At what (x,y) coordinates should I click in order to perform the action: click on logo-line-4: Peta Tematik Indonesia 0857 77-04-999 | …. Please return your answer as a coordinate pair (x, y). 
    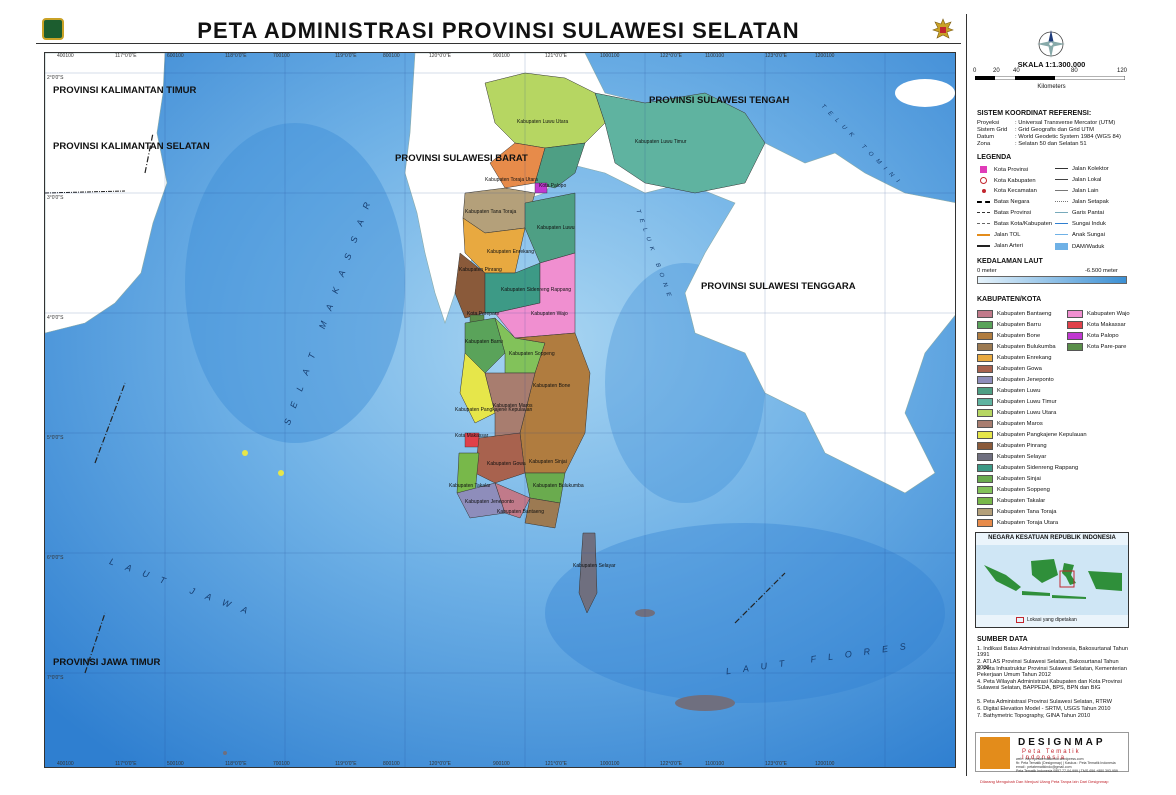
    Looking at the image, I should click on (1067, 771).